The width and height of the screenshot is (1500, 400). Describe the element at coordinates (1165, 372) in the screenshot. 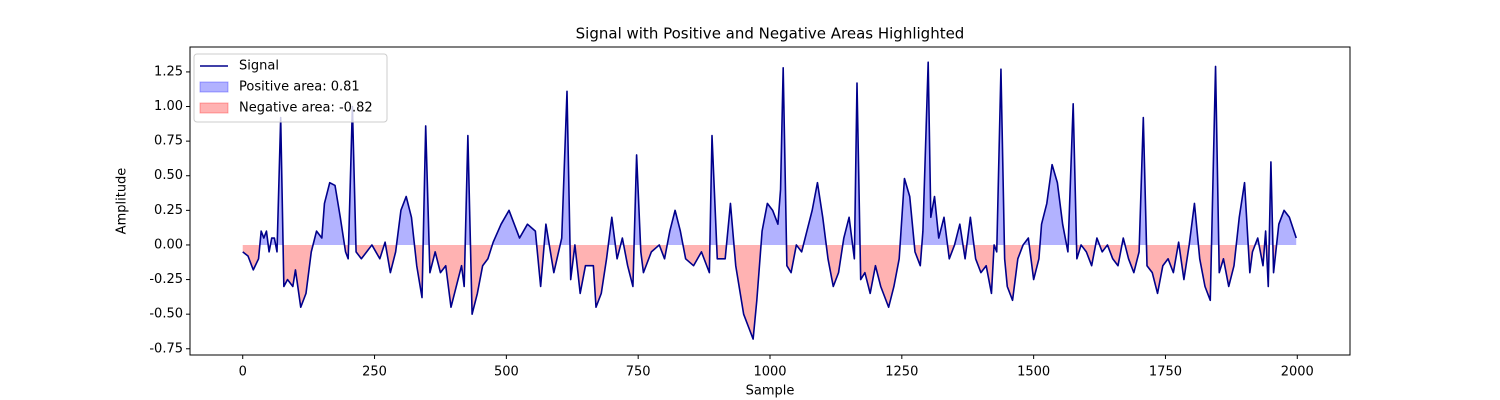

I see `x-tick-label: 1750` at that location.